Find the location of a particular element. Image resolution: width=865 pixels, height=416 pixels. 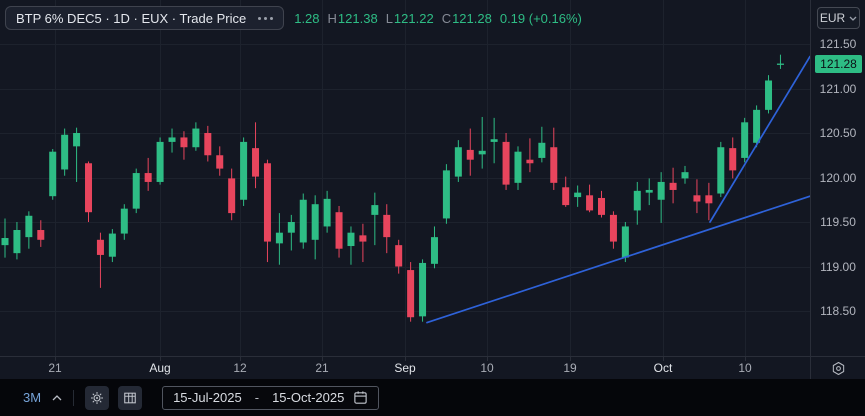

date-from: 15-Jul-2025 is located at coordinates (207, 397).